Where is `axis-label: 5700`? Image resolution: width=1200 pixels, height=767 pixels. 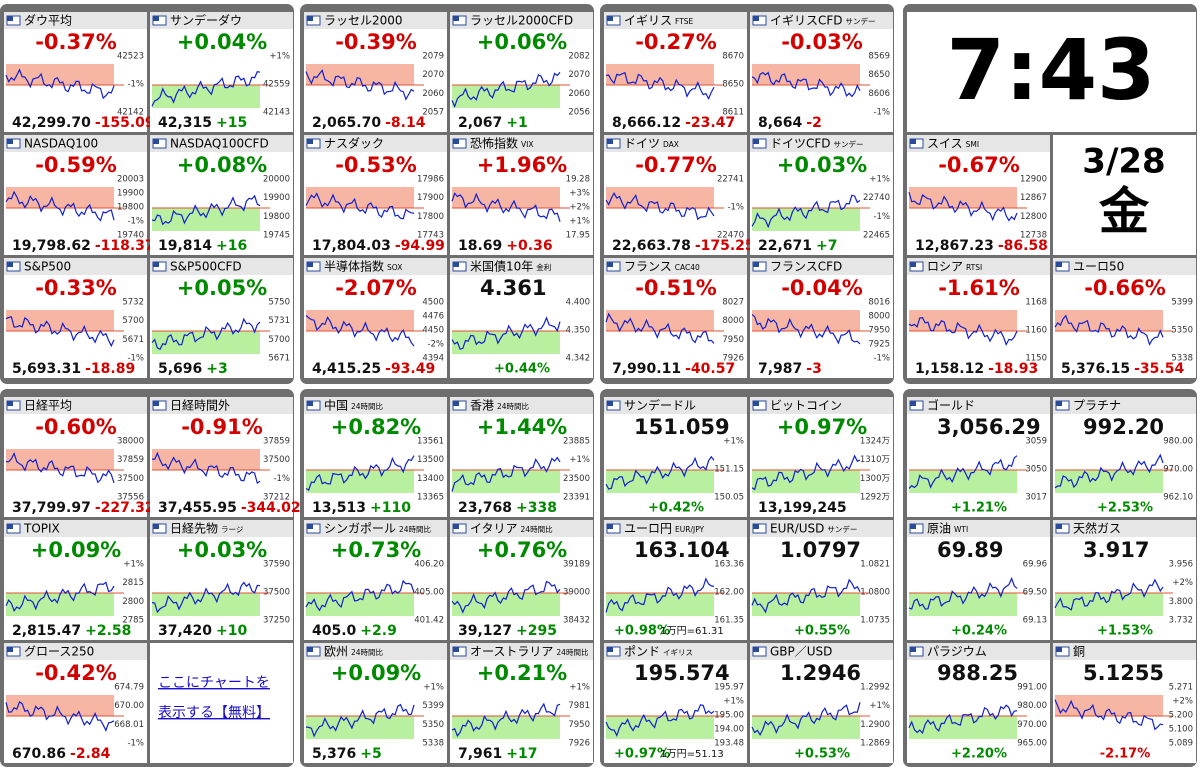 axis-label: 5700 is located at coordinates (133, 321).